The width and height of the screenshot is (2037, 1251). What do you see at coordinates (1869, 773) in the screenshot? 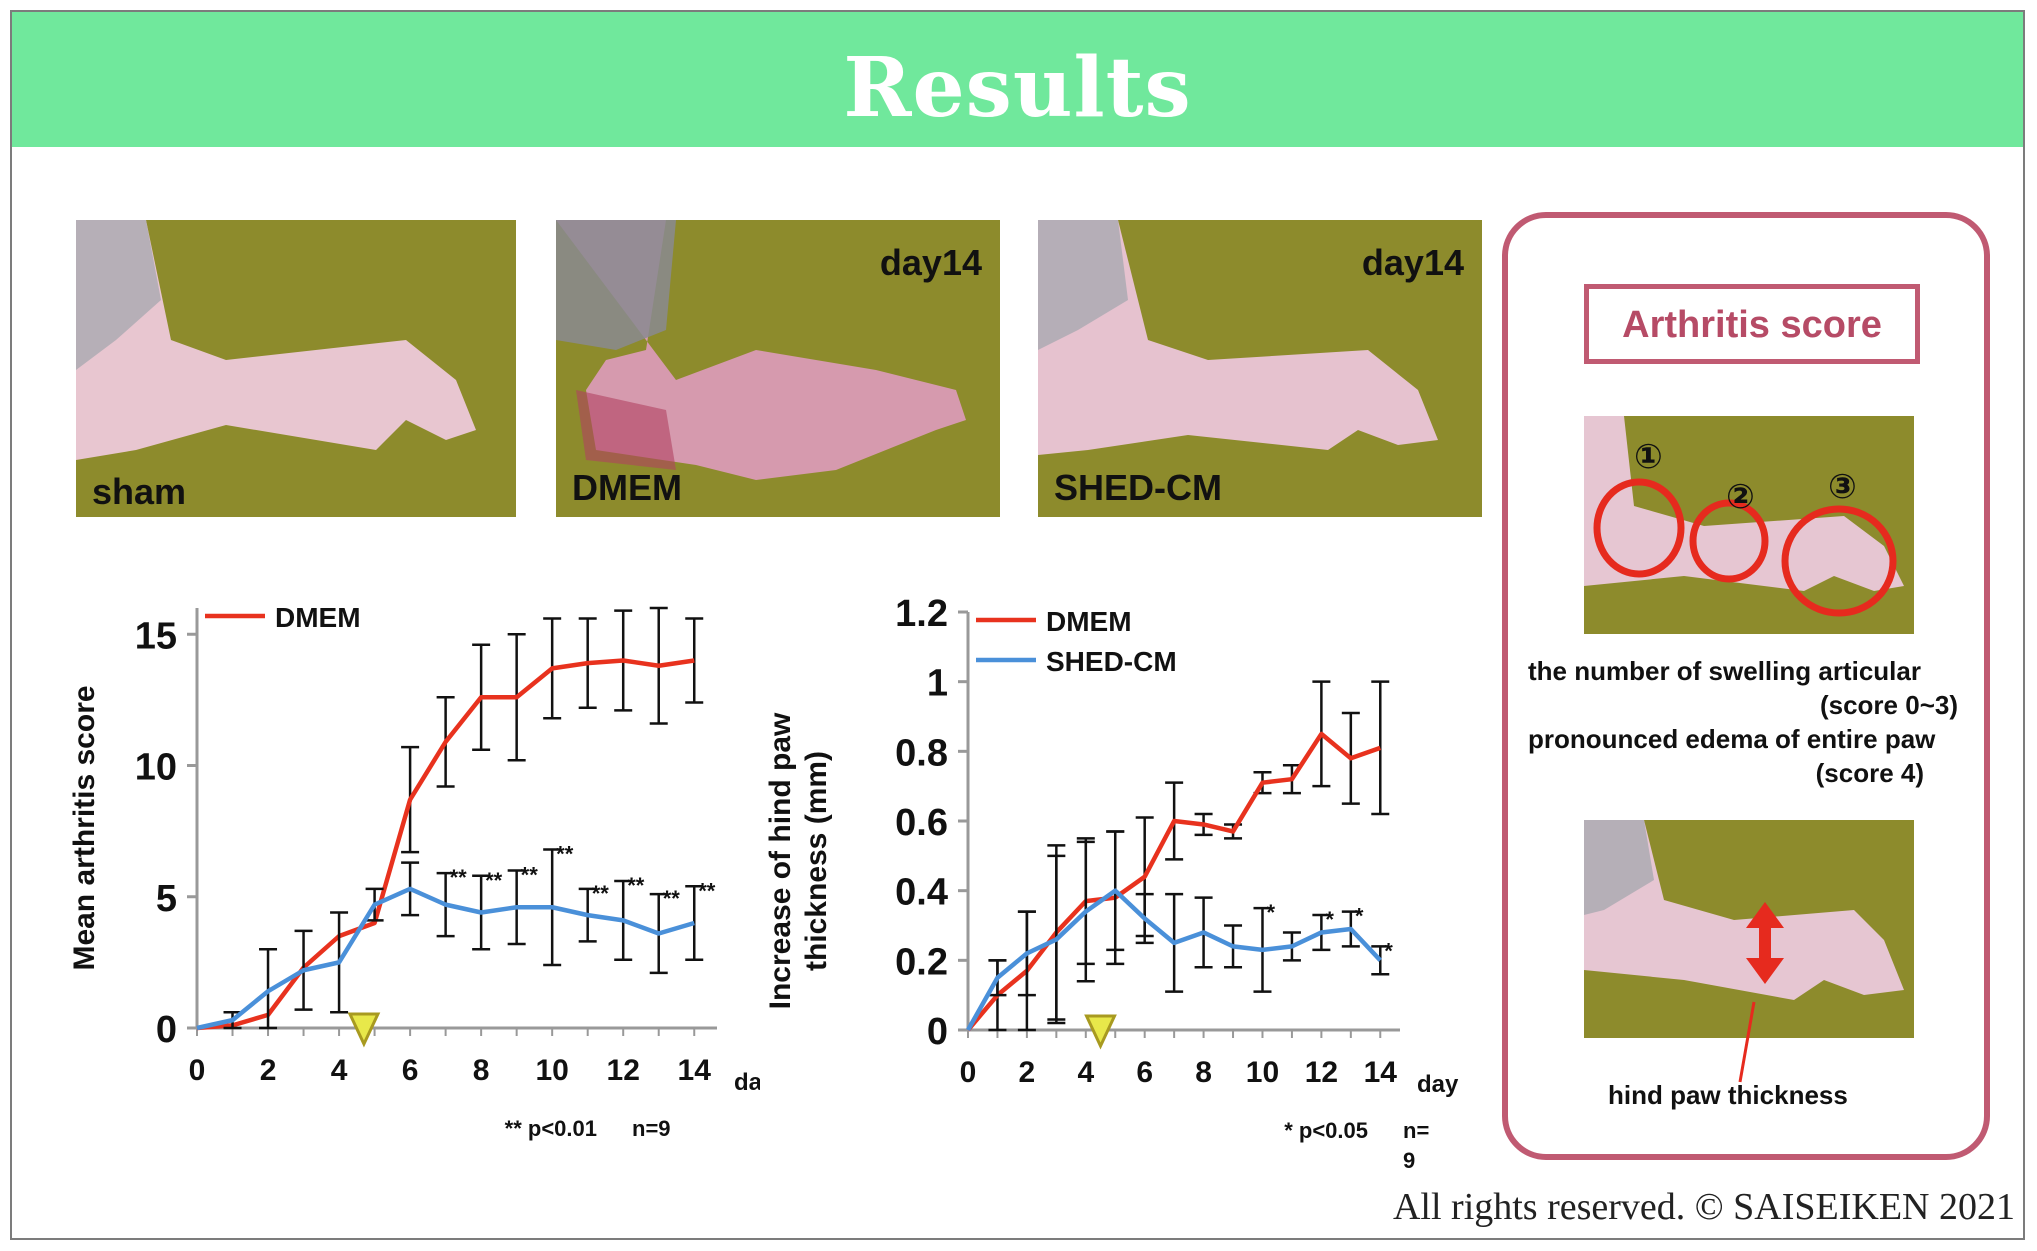
I see `score-description-4: (score 4)` at bounding box center [1869, 773].